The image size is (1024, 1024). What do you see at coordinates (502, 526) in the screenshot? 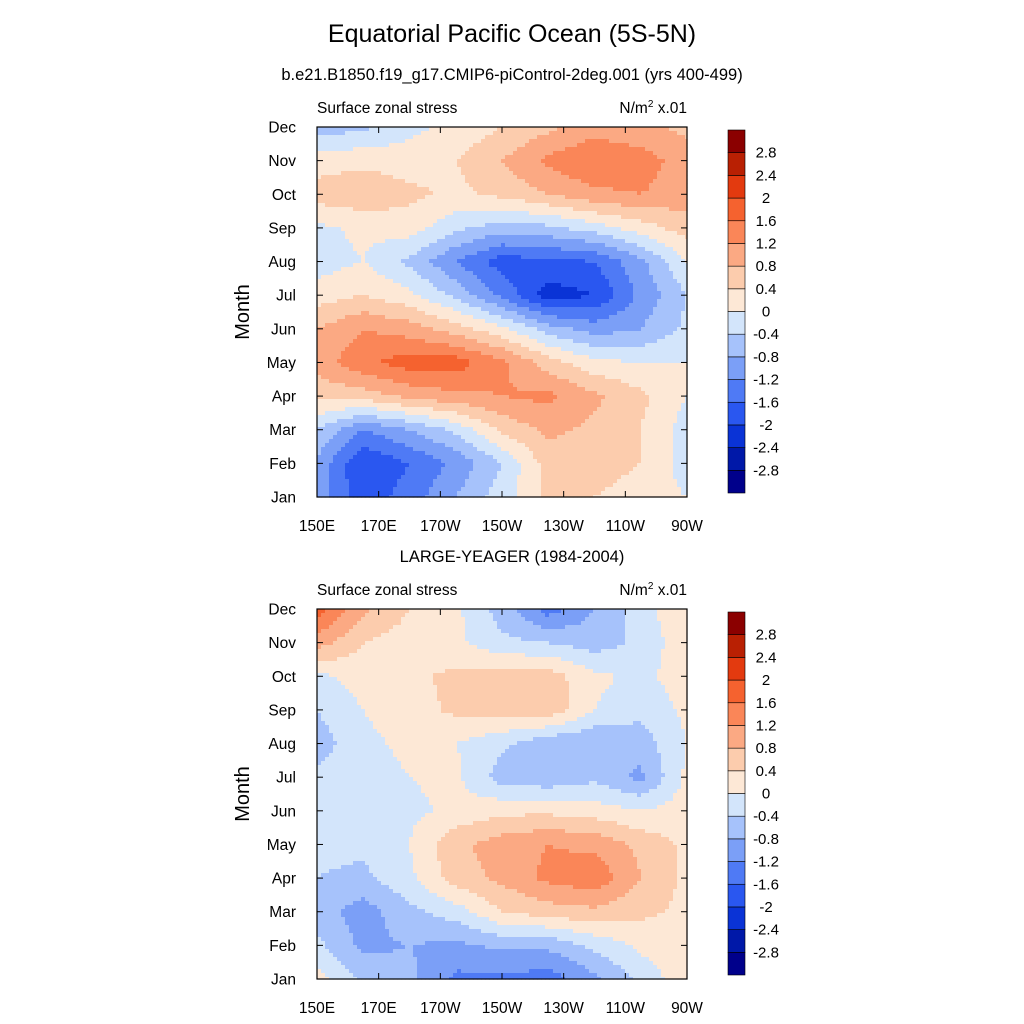
I see `x-tick-label: 150W` at bounding box center [502, 526].